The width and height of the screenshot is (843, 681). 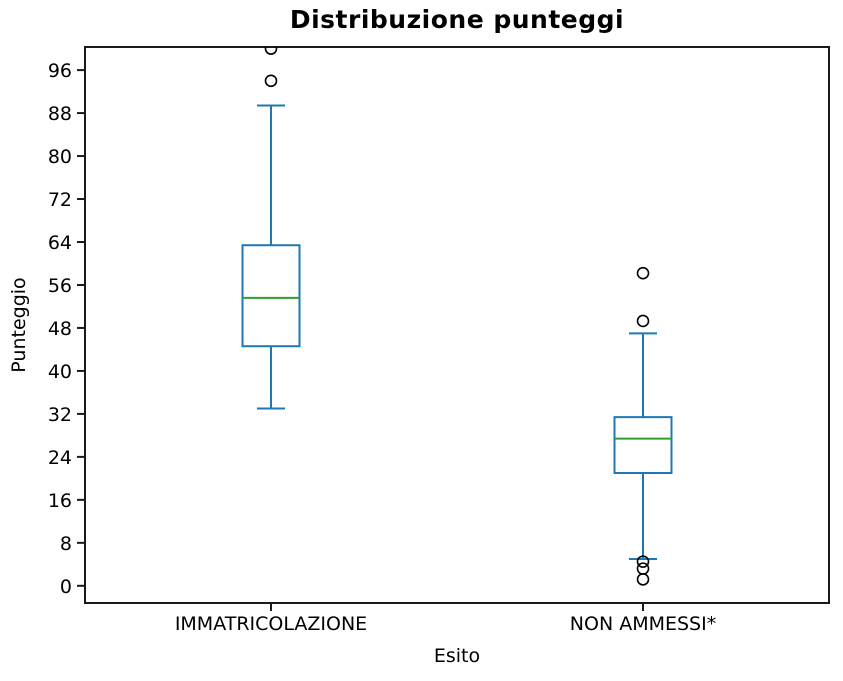 What do you see at coordinates (19, 325) in the screenshot?
I see `y-axis-label: Punteggio` at bounding box center [19, 325].